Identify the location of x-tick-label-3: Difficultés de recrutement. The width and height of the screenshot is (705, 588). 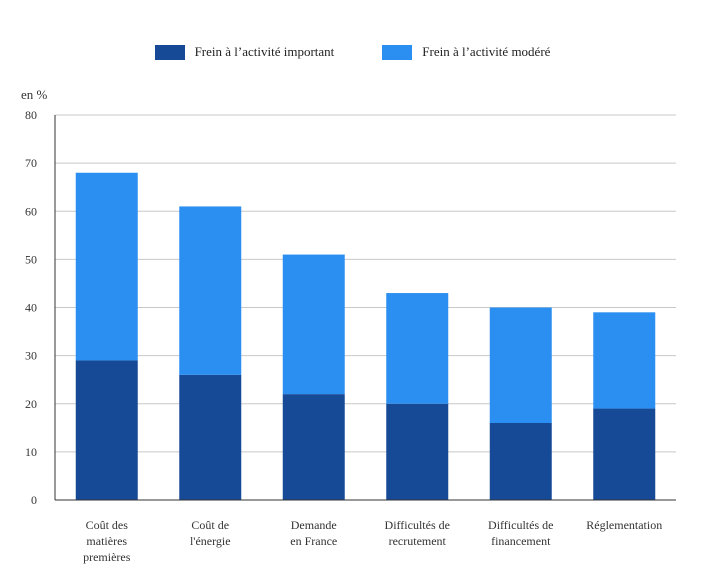
(417, 533).